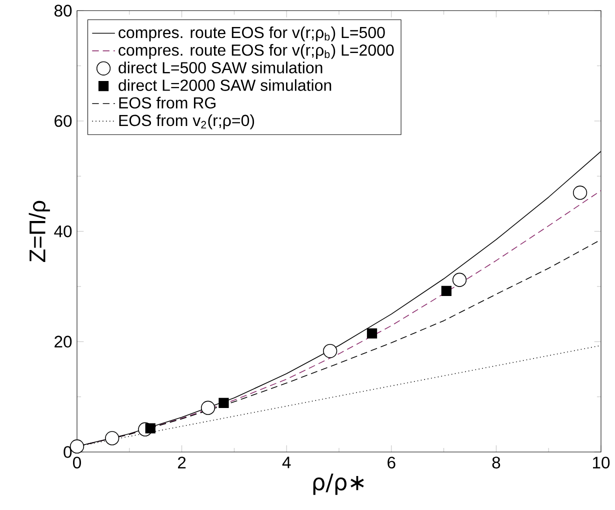  I want to click on y-tick-label: 40, so click(63, 231).